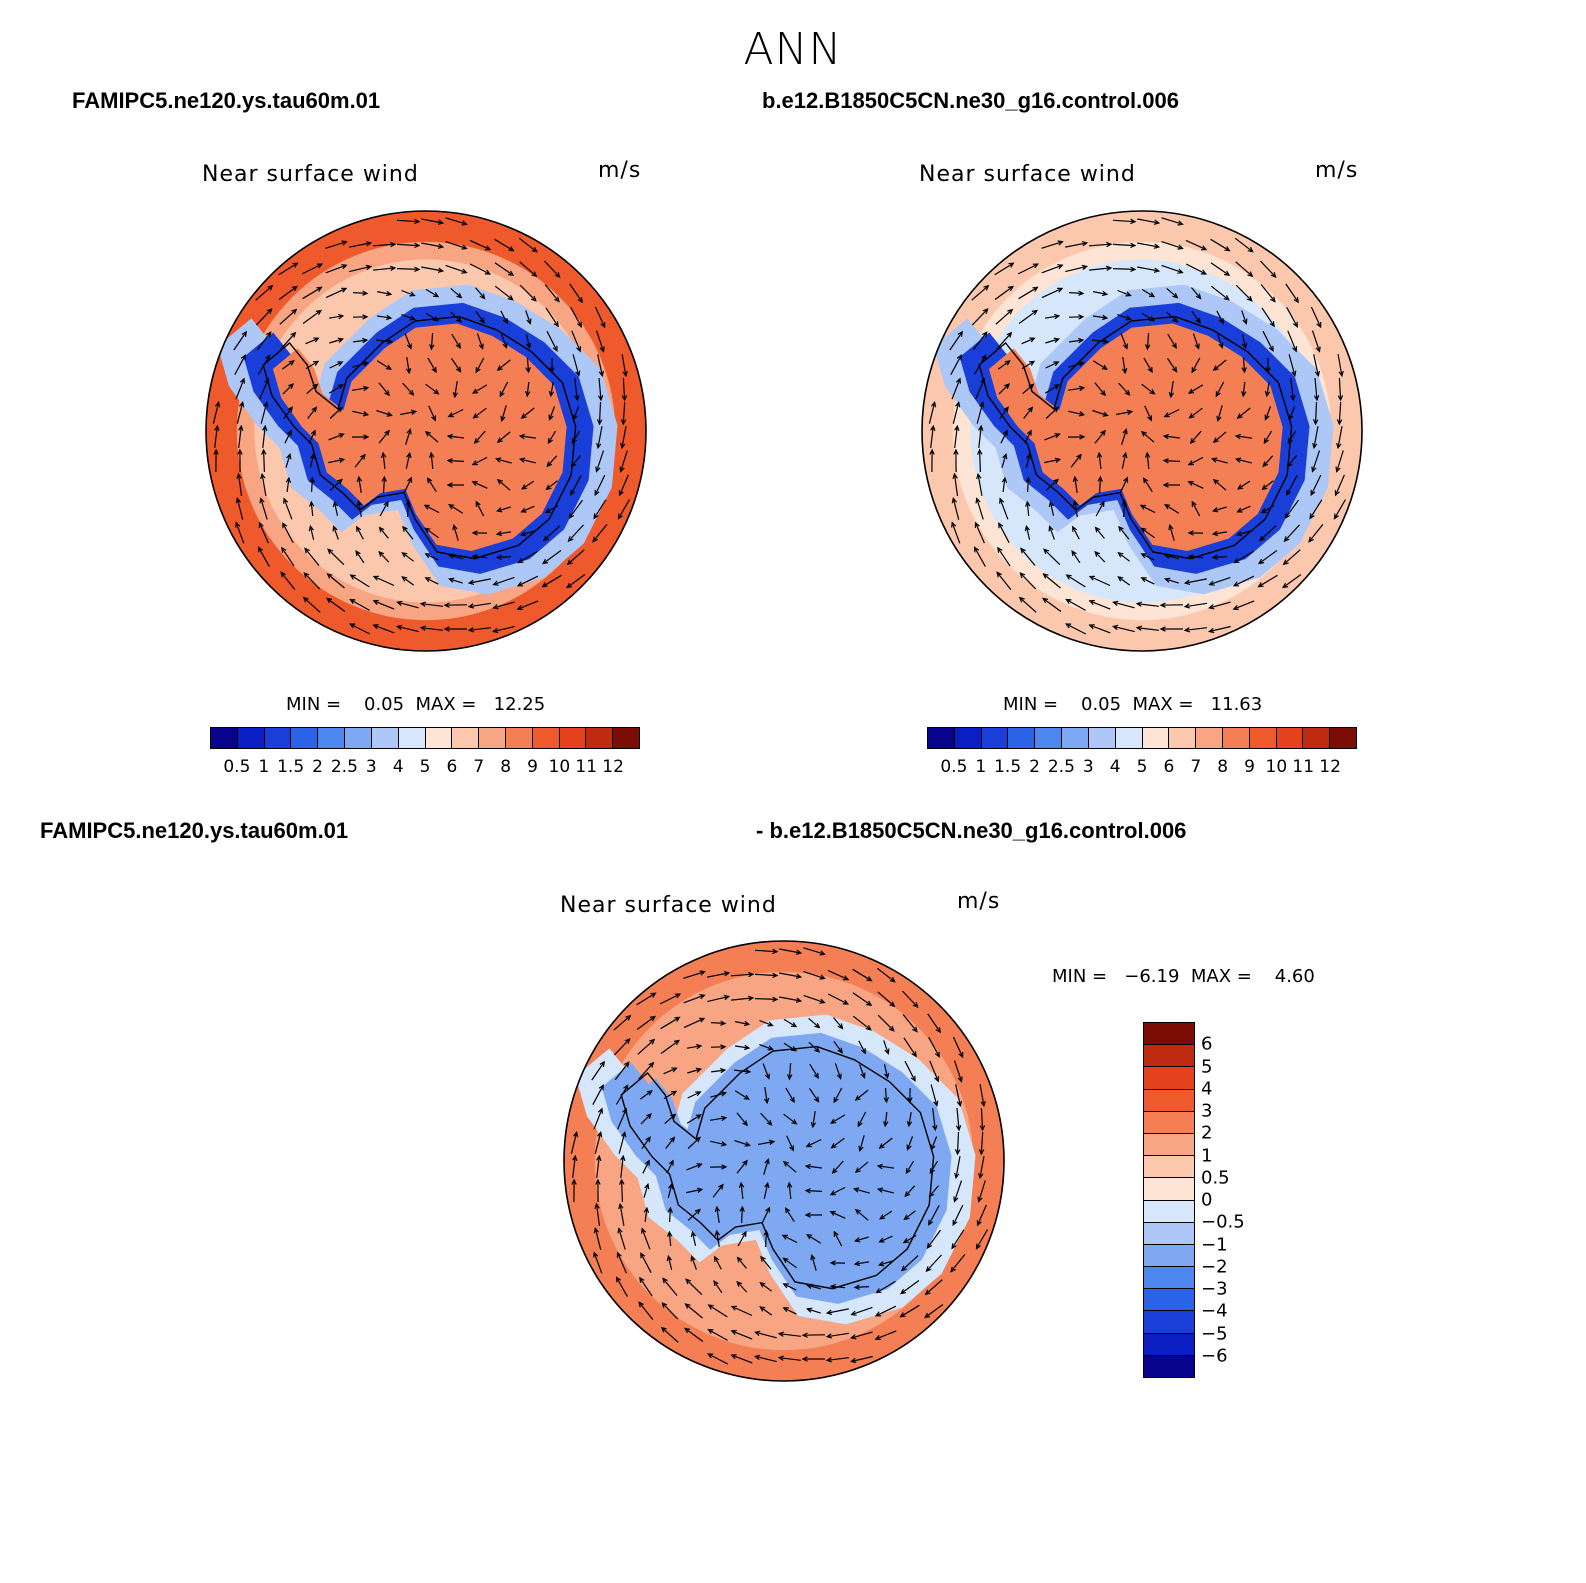  Describe the element at coordinates (425, 738) in the screenshot. I see `panel1-colorbar` at that location.